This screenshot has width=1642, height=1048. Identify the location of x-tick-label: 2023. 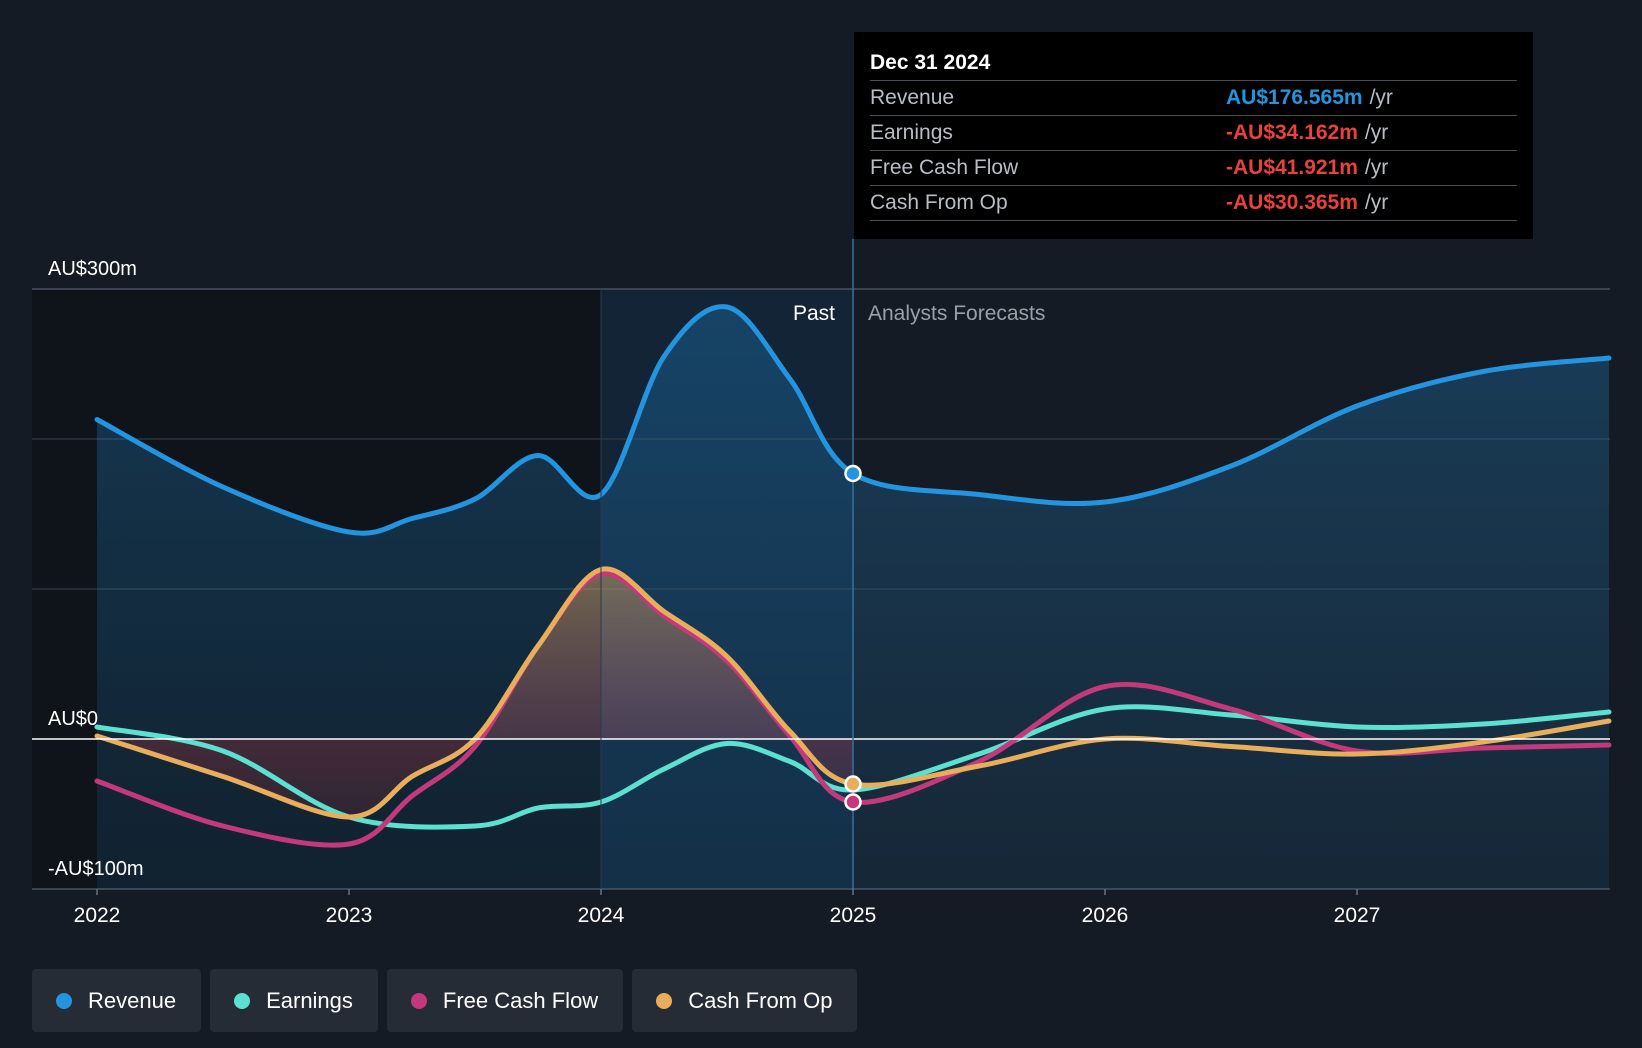
(349, 915).